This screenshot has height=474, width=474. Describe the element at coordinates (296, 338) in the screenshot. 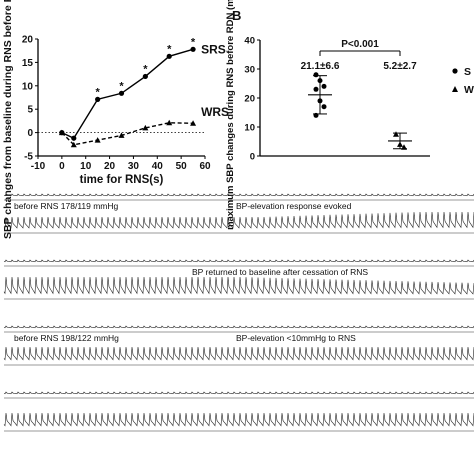

I see `bp-trace-annotation: BP-elevation <10mmHg to RNS` at that location.